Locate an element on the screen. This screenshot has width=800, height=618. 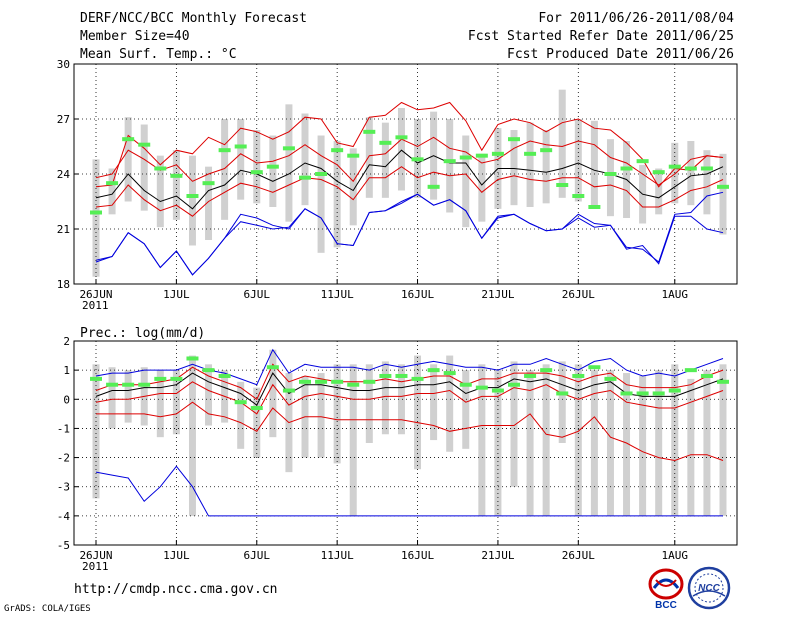
temp-series-mean is located at coordinates (409, 179).